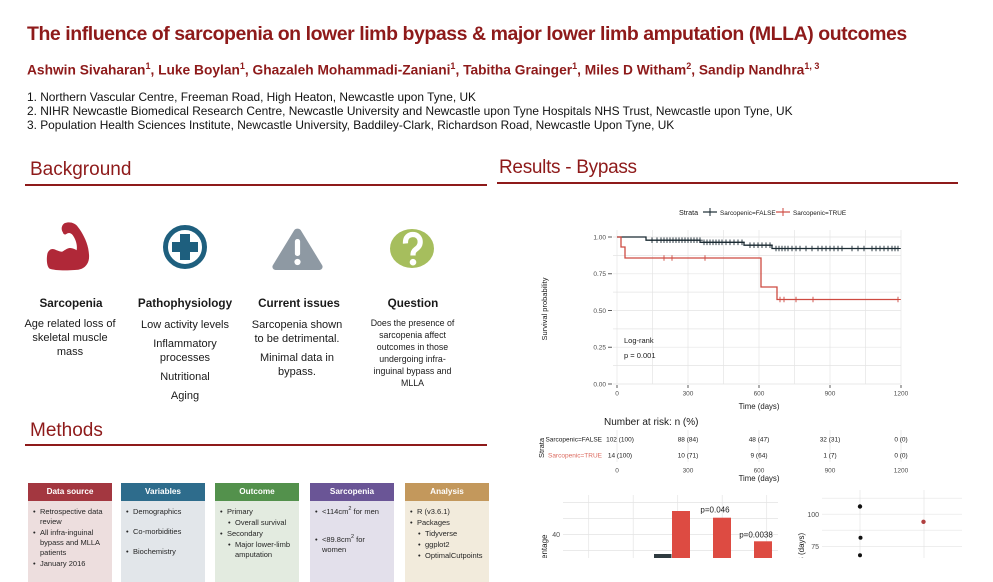 The image size is (993, 582). What do you see at coordinates (830, 440) in the screenshot?
I see `svg-text: 32 (31)` at bounding box center [830, 440].